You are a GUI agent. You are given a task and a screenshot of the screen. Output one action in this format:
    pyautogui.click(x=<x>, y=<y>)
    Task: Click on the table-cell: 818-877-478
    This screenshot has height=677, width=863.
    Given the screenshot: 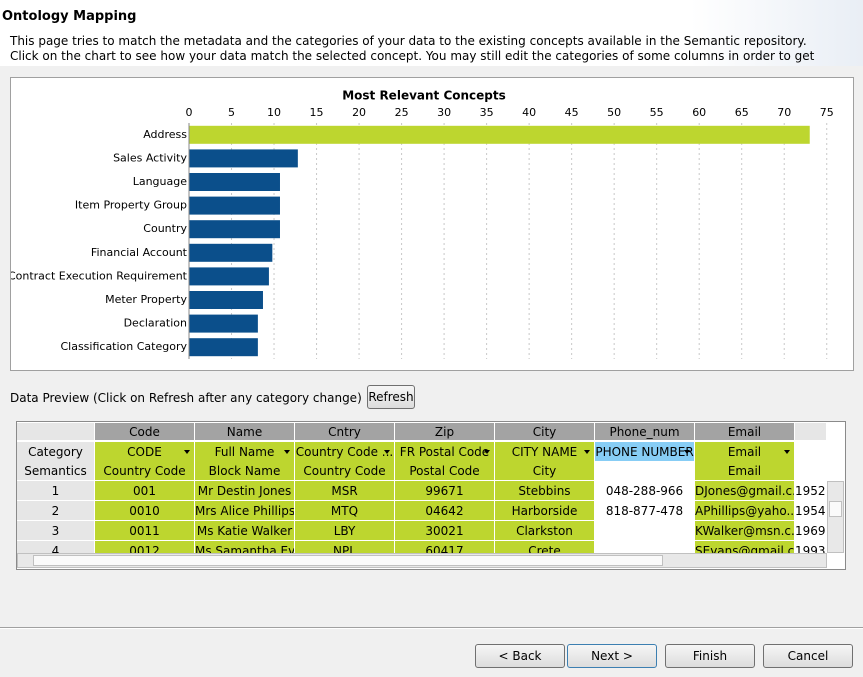 What is the action you would take?
    pyautogui.click(x=645, y=511)
    